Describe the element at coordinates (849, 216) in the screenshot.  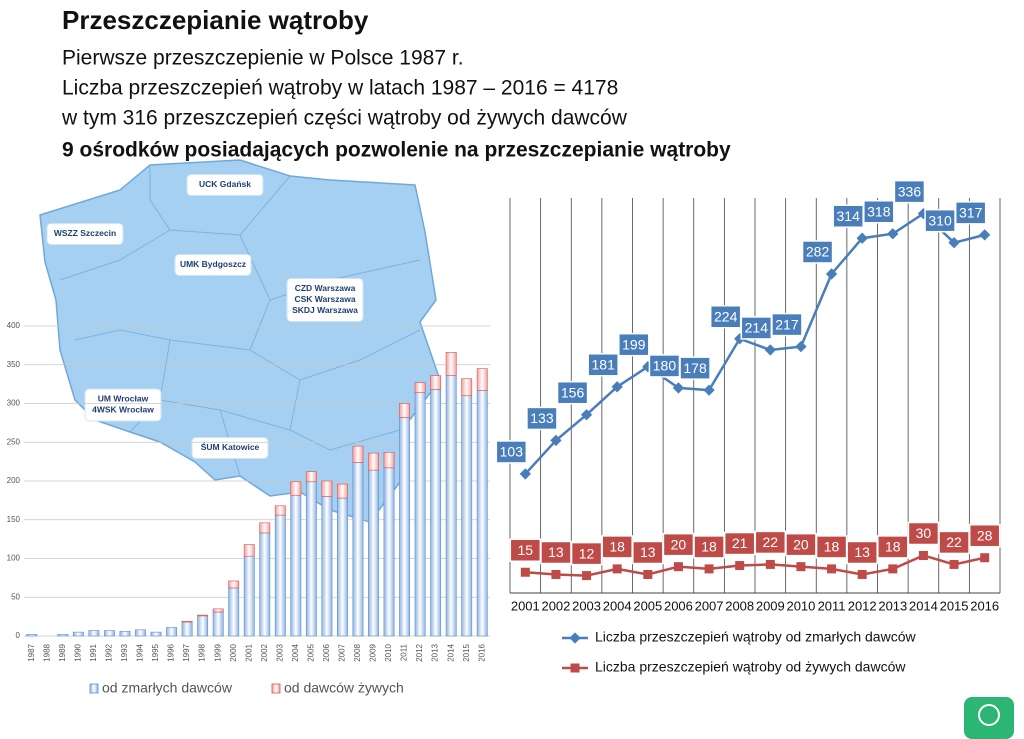
I see `data-label: 314` at that location.